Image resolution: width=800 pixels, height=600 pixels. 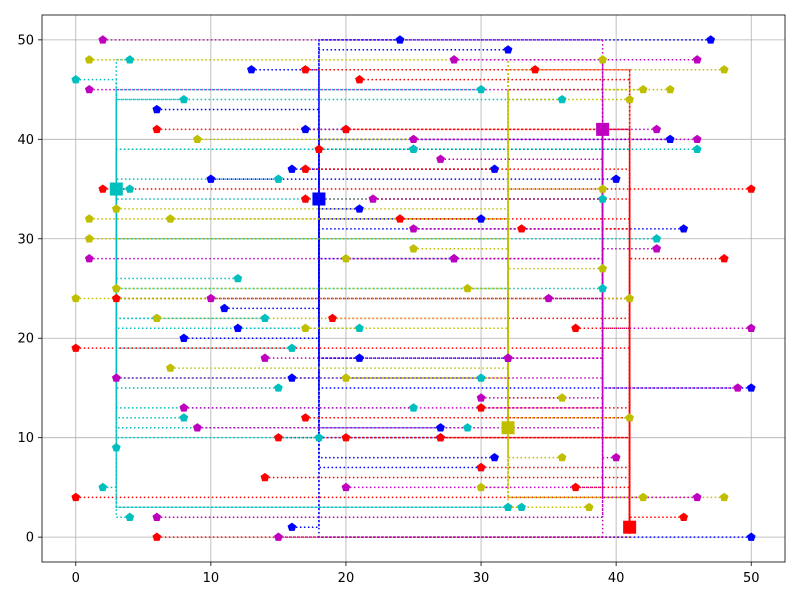 What do you see at coordinates (25, 339) in the screenshot?
I see `y-tick-label: 20` at bounding box center [25, 339].